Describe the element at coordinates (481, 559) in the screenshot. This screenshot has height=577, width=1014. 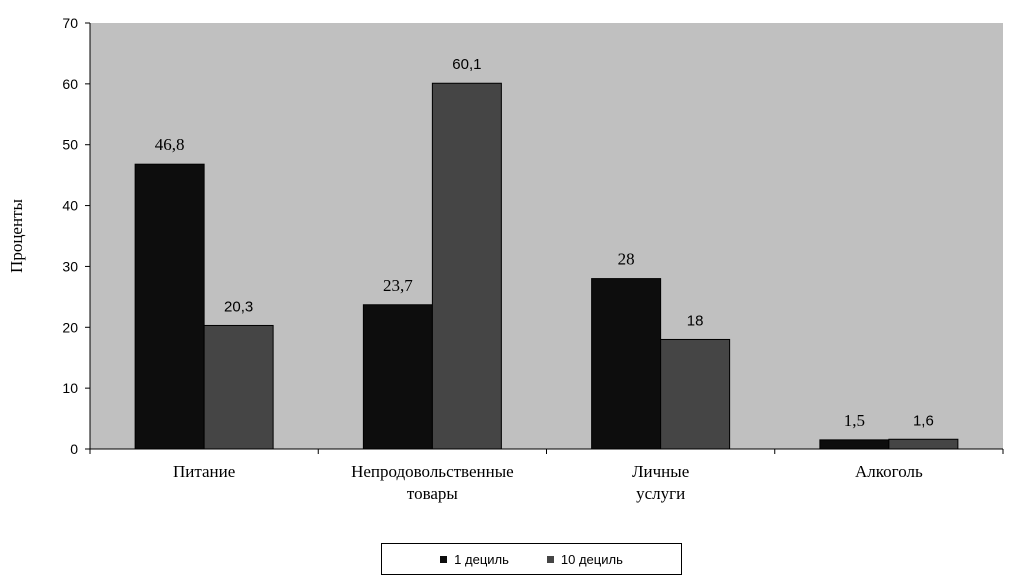
I see `legend-label-series-1: 1 дециль` at that location.